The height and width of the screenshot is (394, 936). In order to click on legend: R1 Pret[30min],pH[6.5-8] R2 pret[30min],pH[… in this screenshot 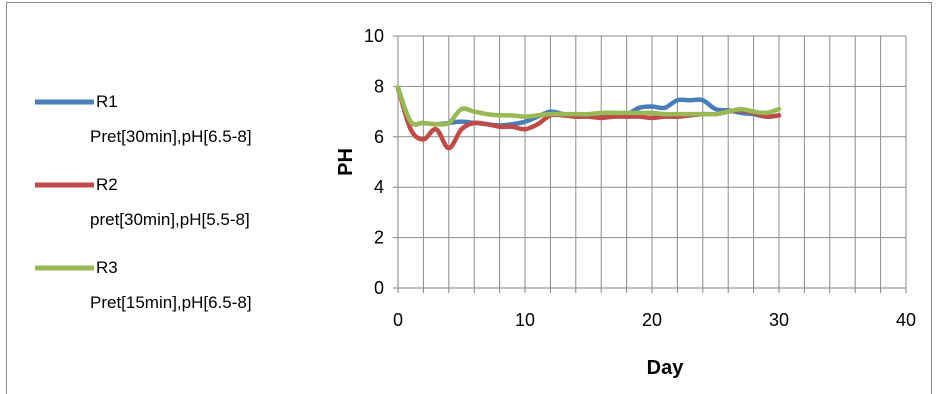, I will do `click(143, 202)`.